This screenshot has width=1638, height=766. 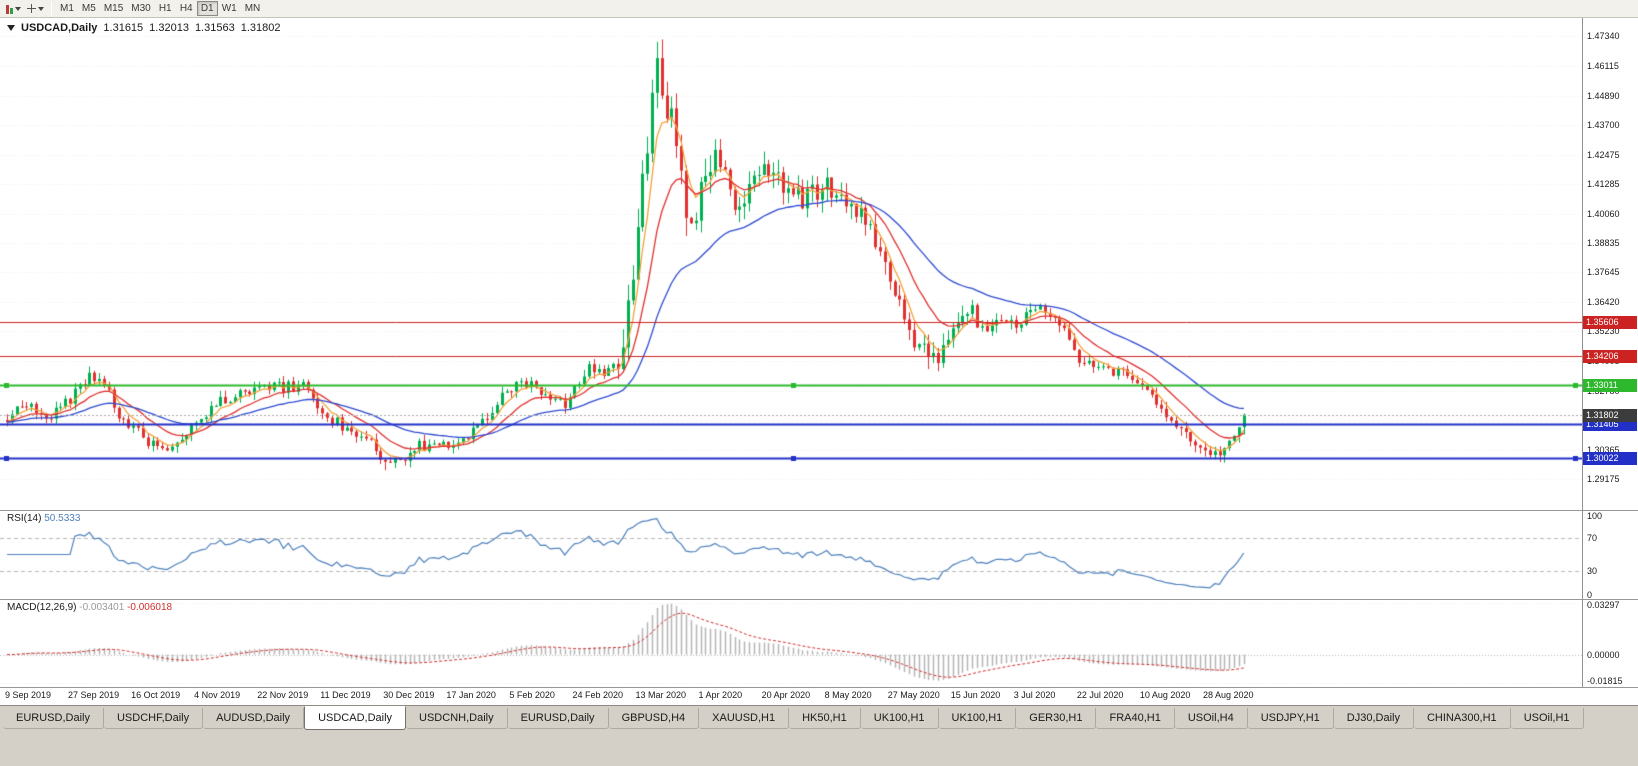 What do you see at coordinates (1135, 718) in the screenshot?
I see `tab-fra40-h1: FRA40,H1` at bounding box center [1135, 718].